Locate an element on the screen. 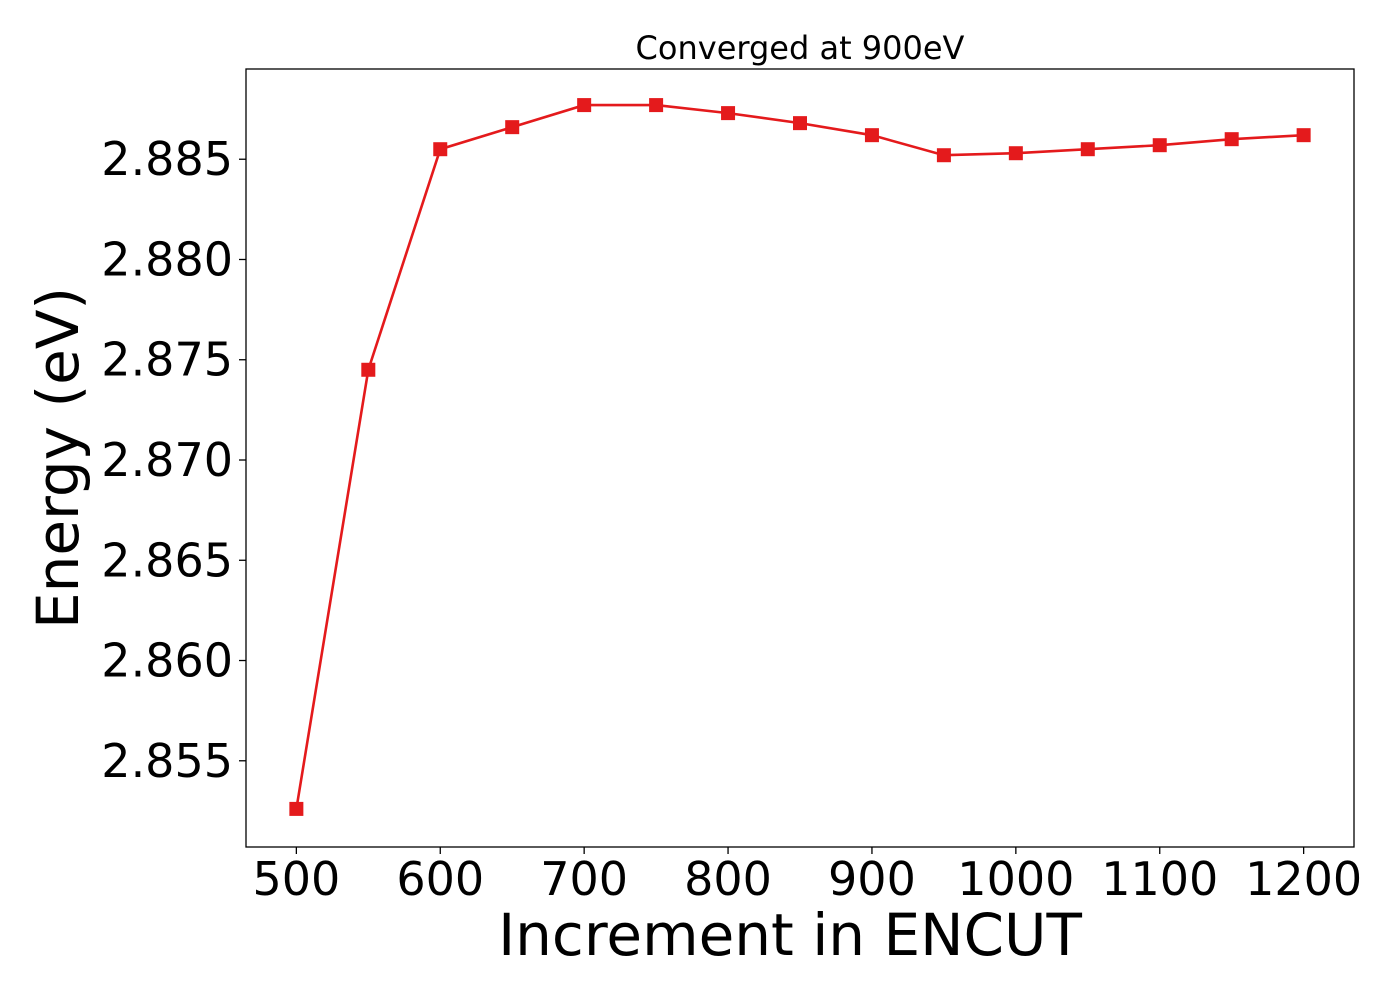 This screenshot has width=1400, height=1000. x-tick-label: 700 is located at coordinates (584, 879).